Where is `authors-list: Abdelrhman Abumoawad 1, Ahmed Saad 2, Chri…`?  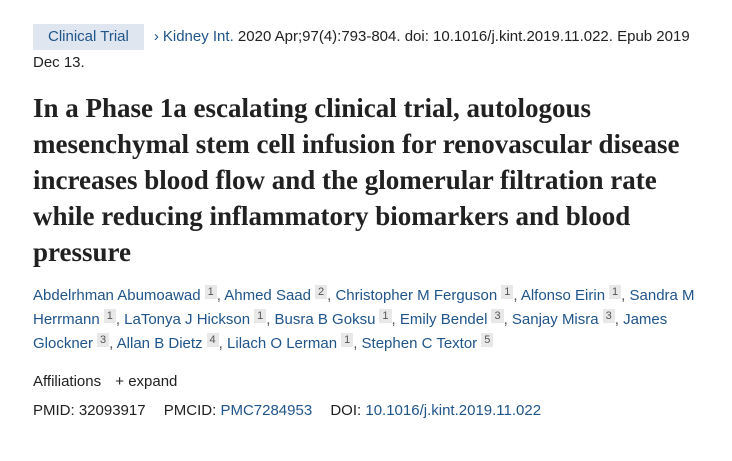
authors-list: Abdelrhman Abumoawad 1, Ahmed Saad 2, Chri… is located at coordinates (373, 320).